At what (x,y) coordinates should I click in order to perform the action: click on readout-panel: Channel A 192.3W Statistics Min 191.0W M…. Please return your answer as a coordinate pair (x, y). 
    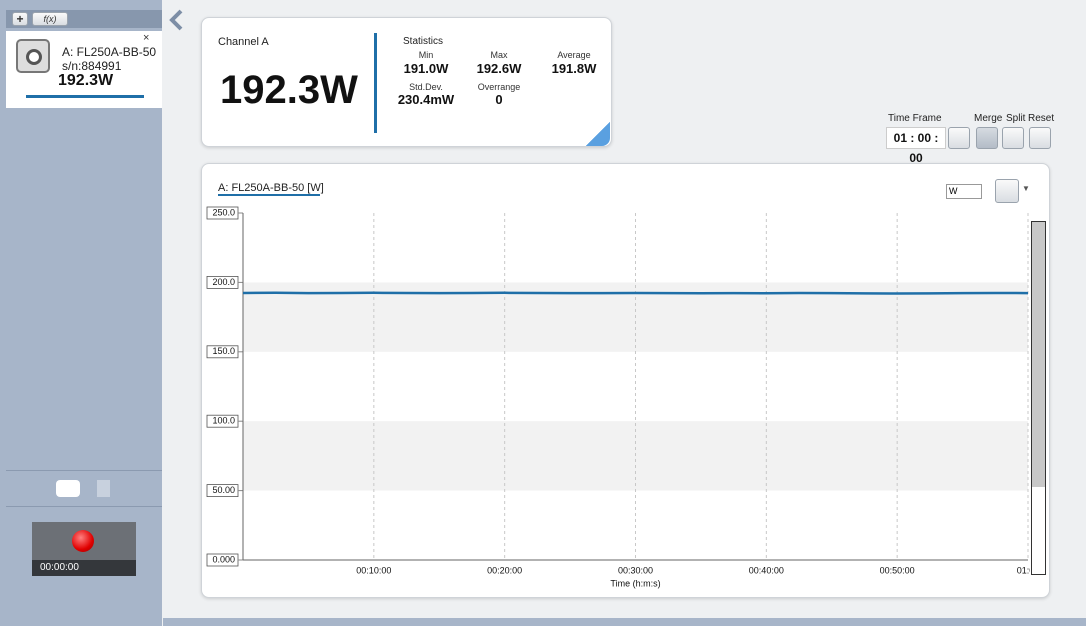
    Looking at the image, I should click on (406, 82).